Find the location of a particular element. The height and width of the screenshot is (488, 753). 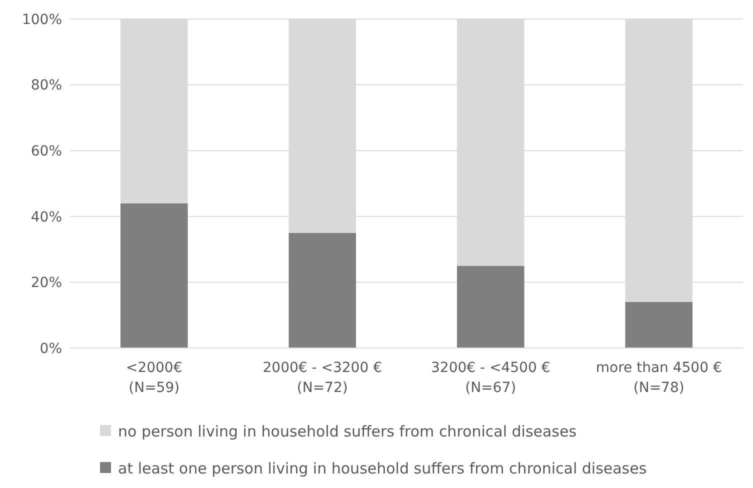

y-tick-label: 0% is located at coordinates (51, 348).